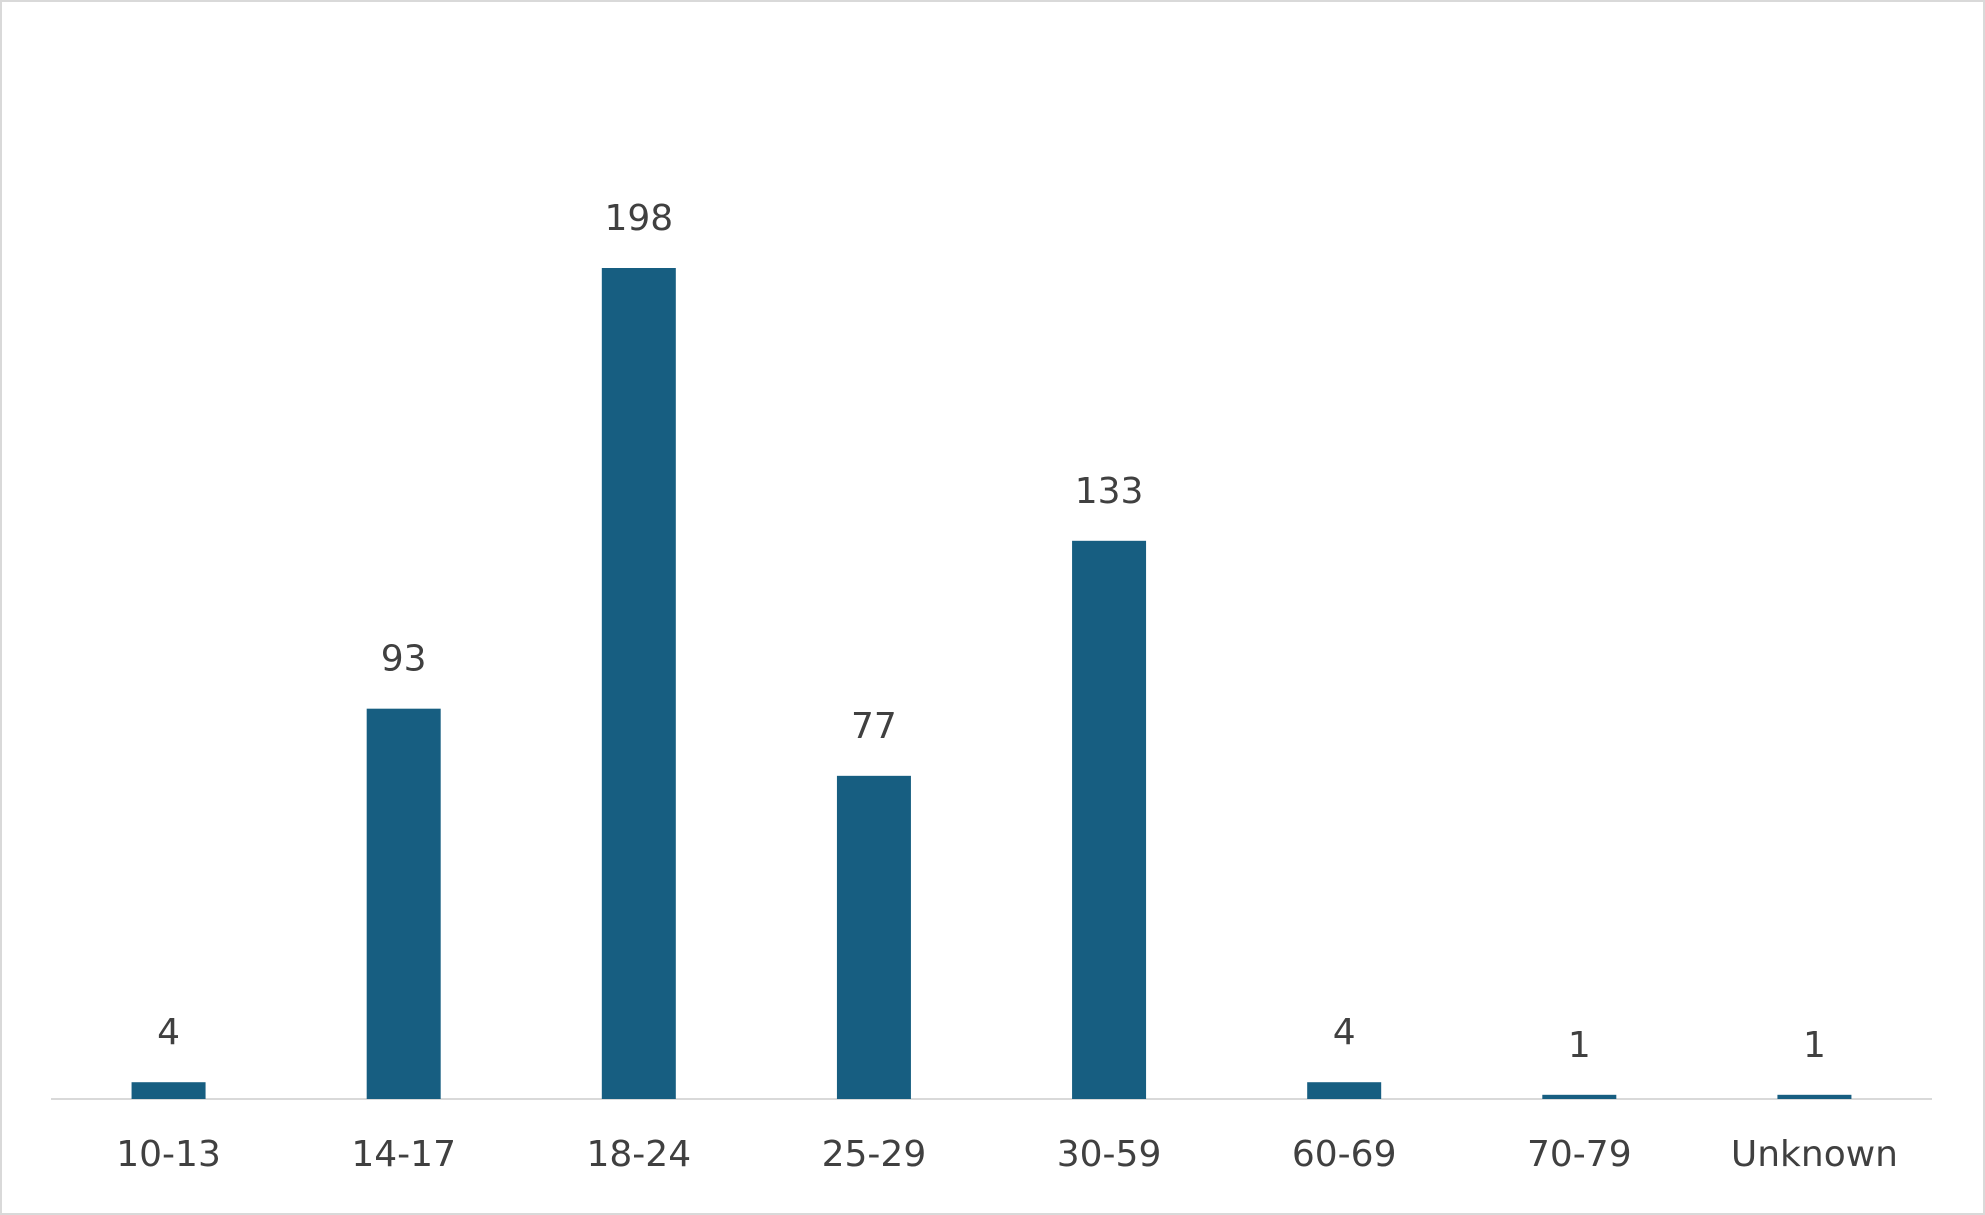 The height and width of the screenshot is (1215, 1985). I want to click on x-tick-label: 30-59, so click(1109, 1154).